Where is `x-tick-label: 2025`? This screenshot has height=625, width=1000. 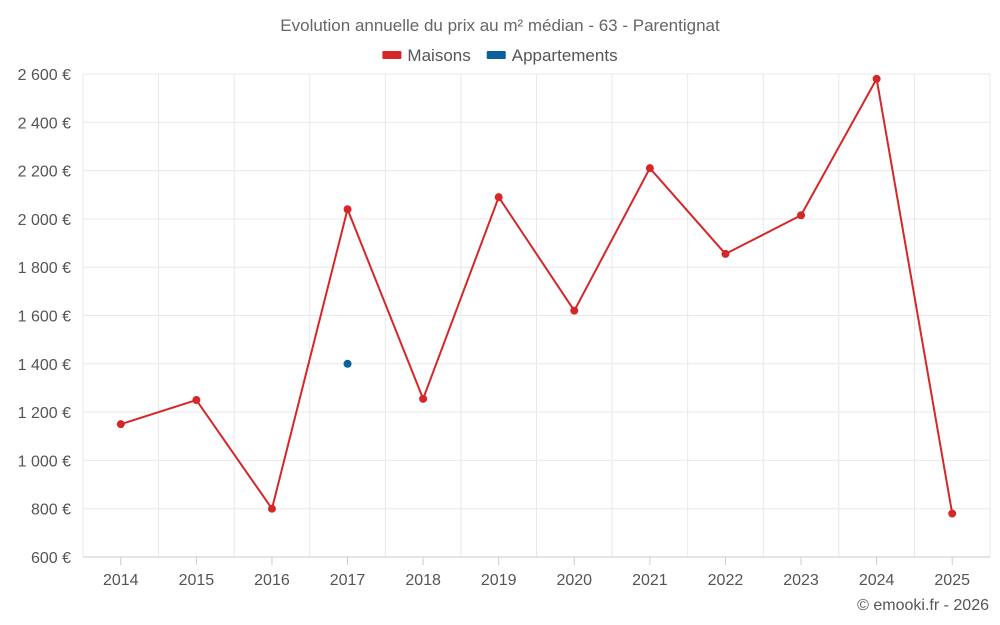
x-tick-label: 2025 is located at coordinates (952, 580).